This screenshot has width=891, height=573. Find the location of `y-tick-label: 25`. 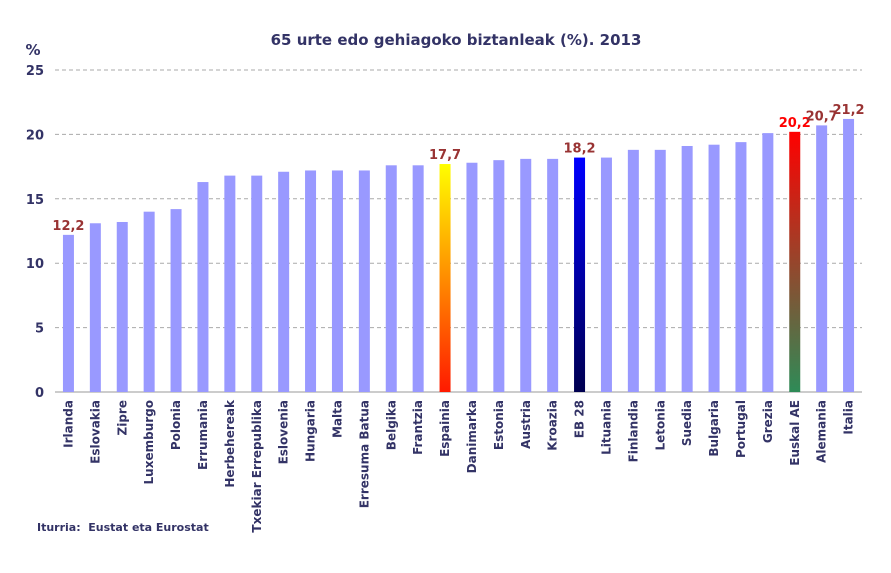

y-tick-label: 25 is located at coordinates (35, 71).